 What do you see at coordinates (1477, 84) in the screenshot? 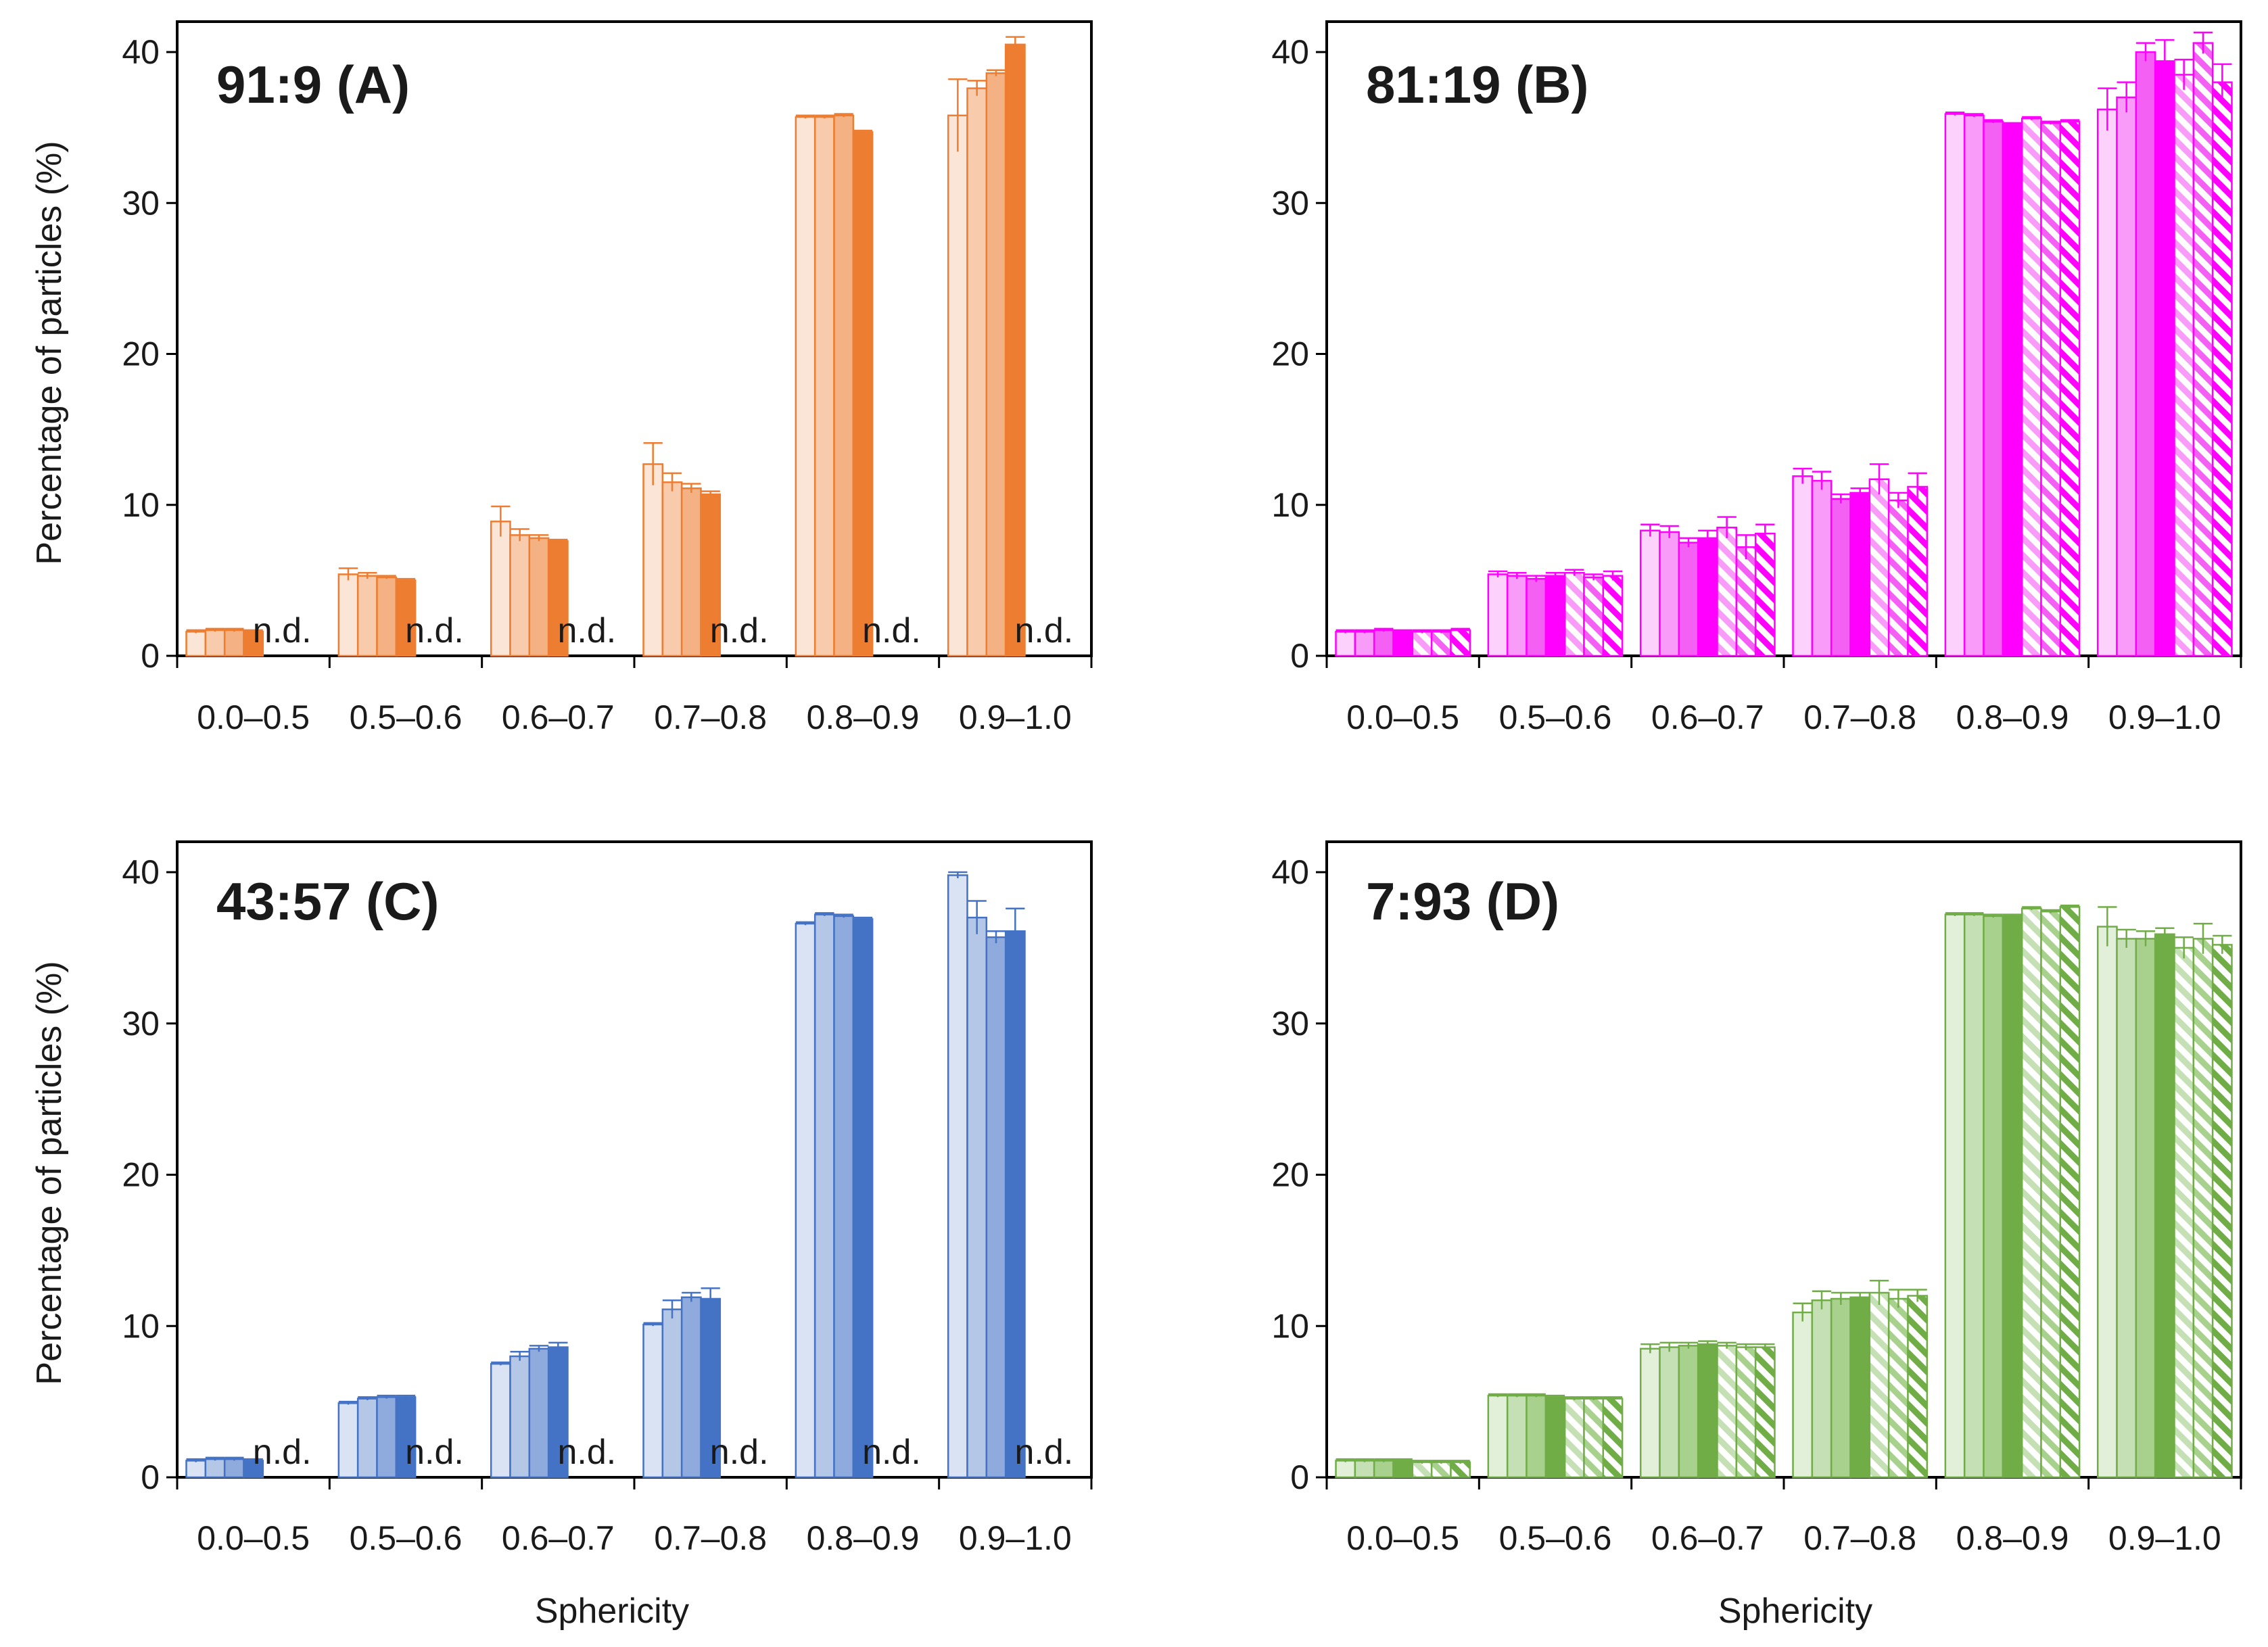
I see `panel-title: 81:19 (B)` at bounding box center [1477, 84].